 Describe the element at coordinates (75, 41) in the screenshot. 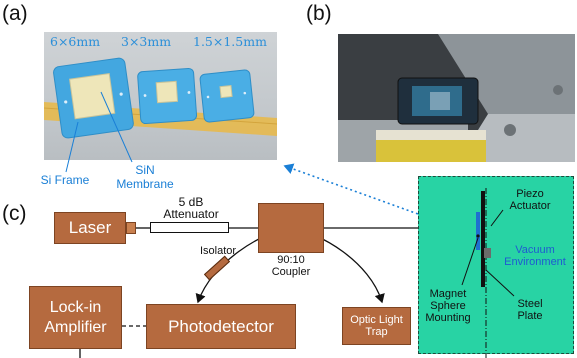

I see `chip-size-6mm: 6×6mm` at that location.